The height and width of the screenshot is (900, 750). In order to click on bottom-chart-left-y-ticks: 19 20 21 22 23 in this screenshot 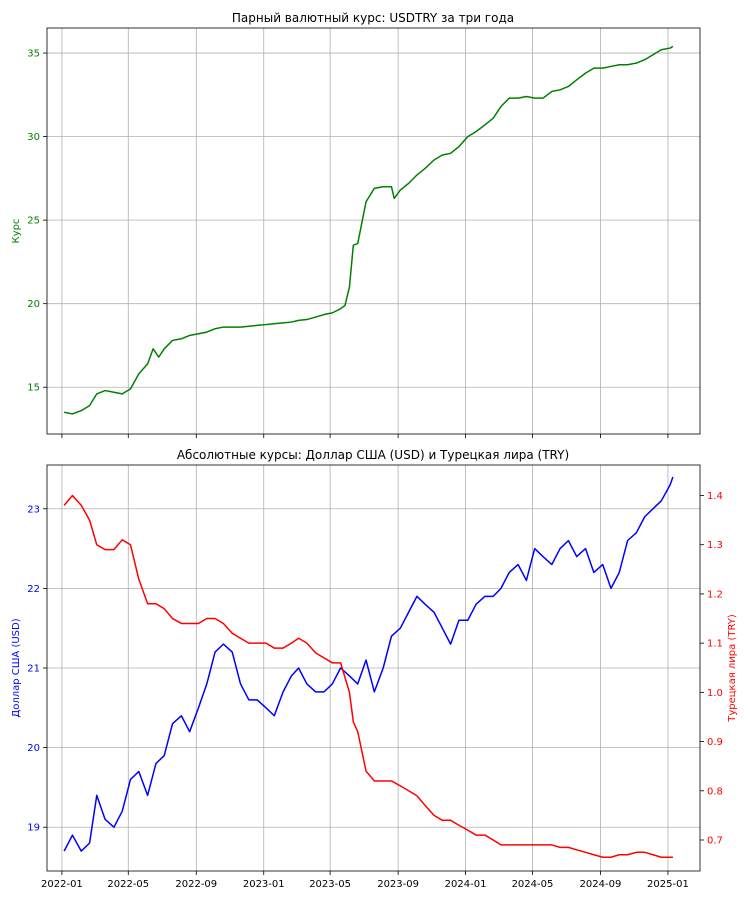, I will do `click(37, 669)`.